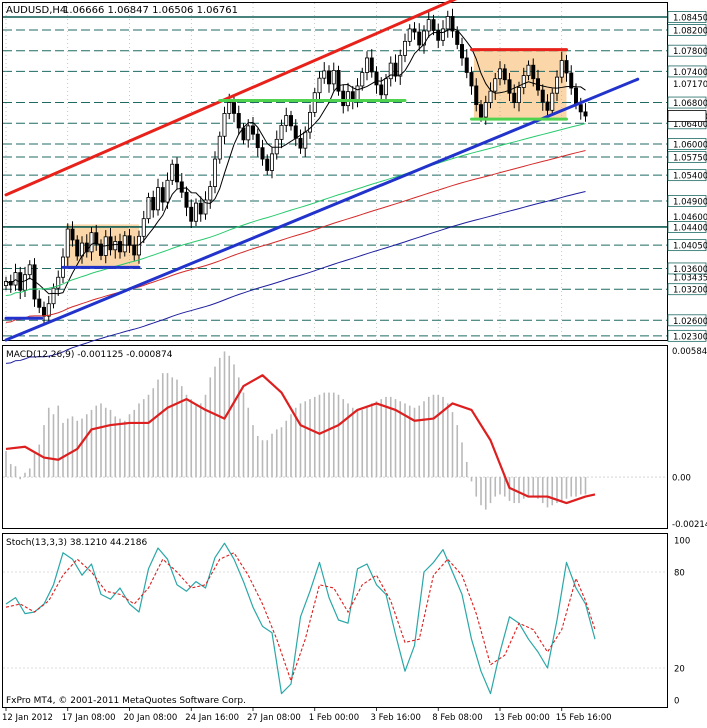 The height and width of the screenshot is (728, 707). Describe the element at coordinates (522, 718) in the screenshot. I see `time-axis-label: 13 Feb 00:00` at that location.